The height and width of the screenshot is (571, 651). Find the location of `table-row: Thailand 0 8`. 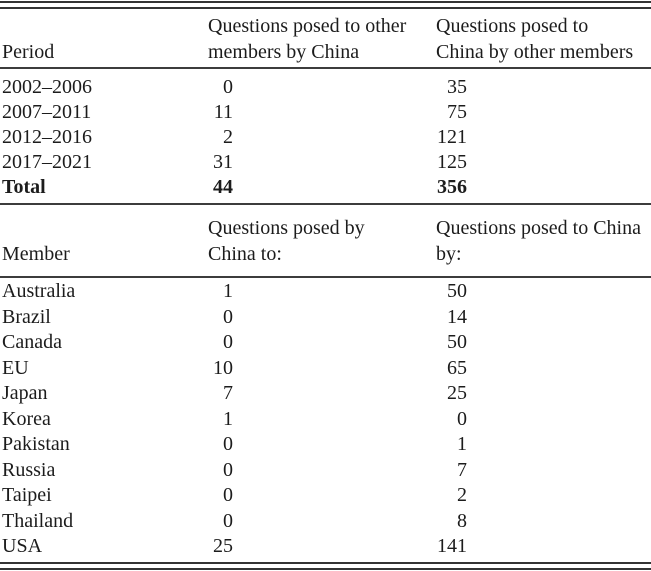

table-row: Thailand 0 8 is located at coordinates (325, 522).